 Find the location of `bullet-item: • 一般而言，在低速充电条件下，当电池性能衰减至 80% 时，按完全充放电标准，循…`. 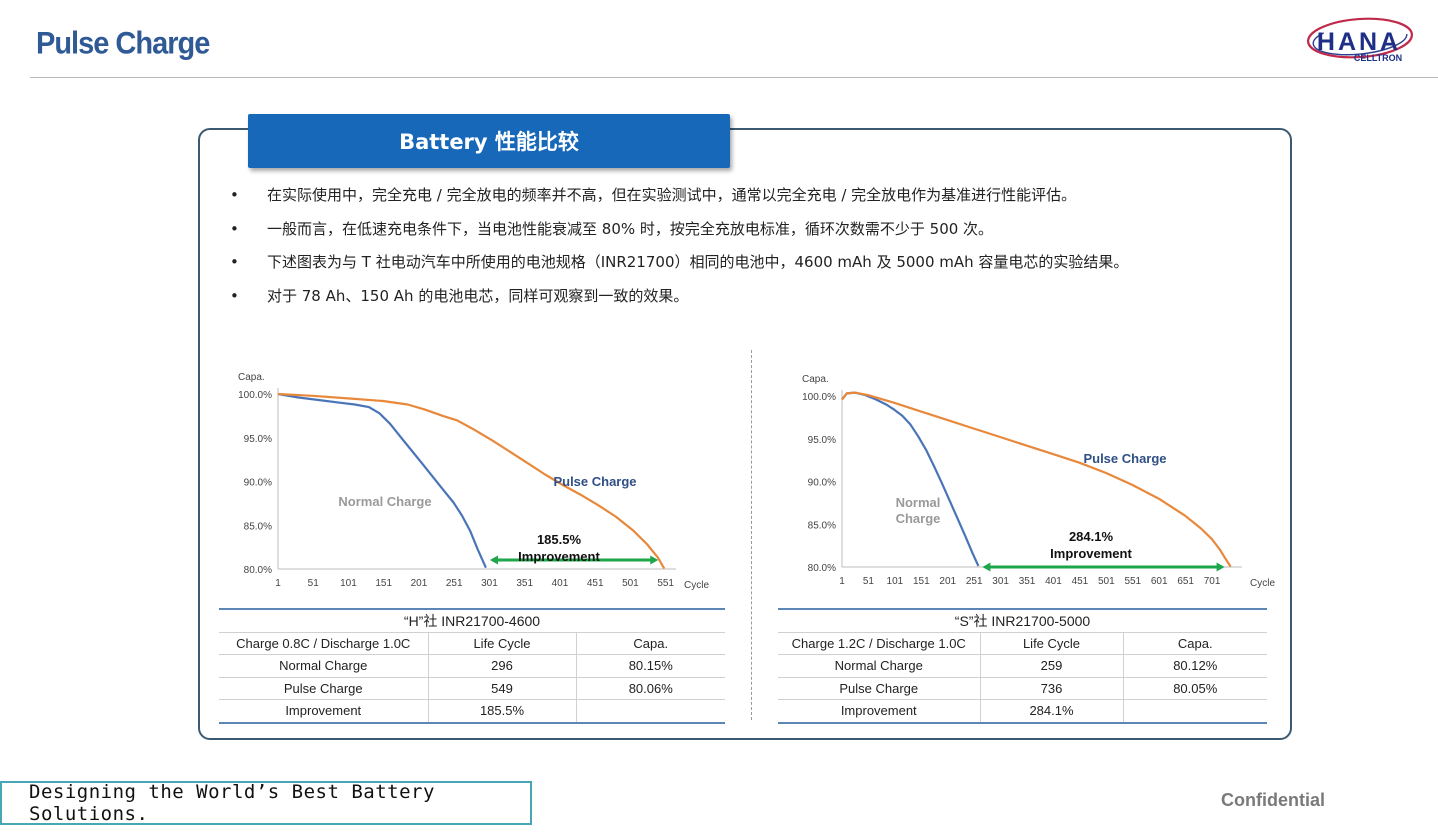

bullet-item: • 一般而言，在低速充电条件下，当电池性能衰减至 80% 时，按完全充放电标准，循… is located at coordinates (612, 228).